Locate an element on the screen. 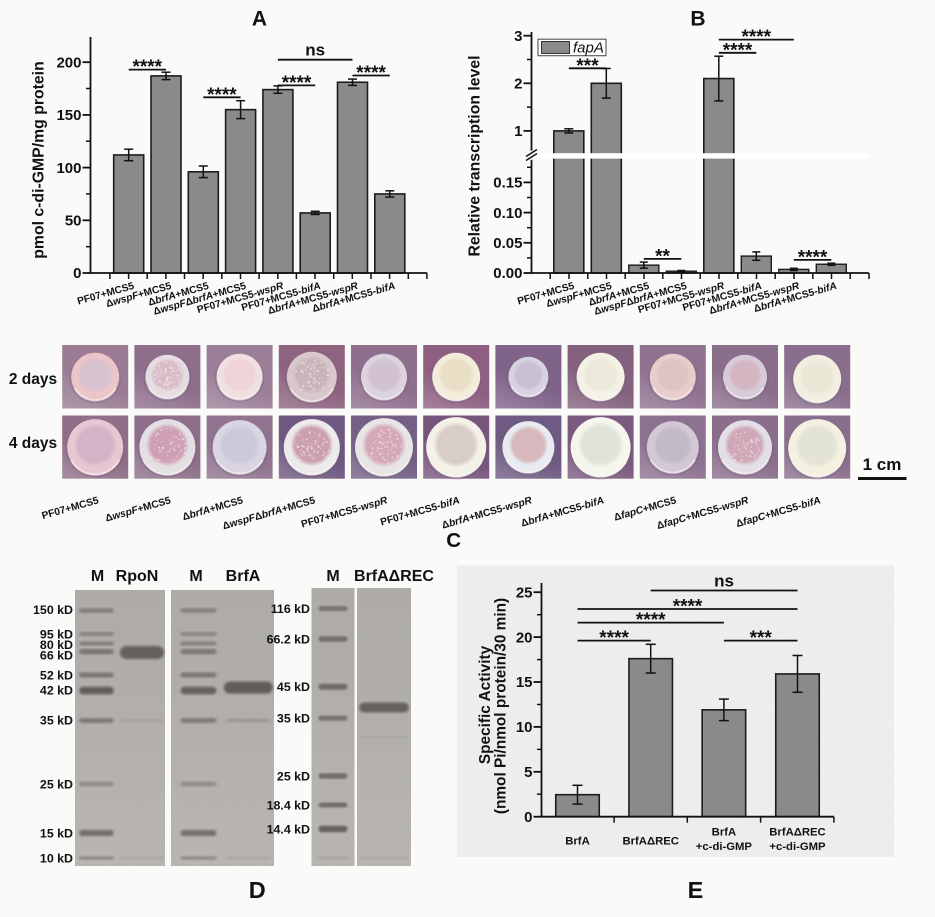 This screenshot has height=917, width=935. svg-text: 3 is located at coordinates (518, 36).